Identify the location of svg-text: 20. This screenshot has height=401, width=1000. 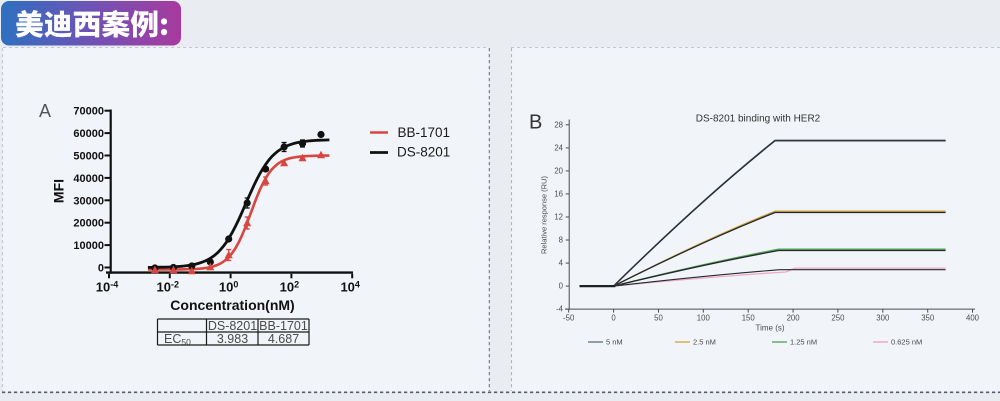
(558, 171).